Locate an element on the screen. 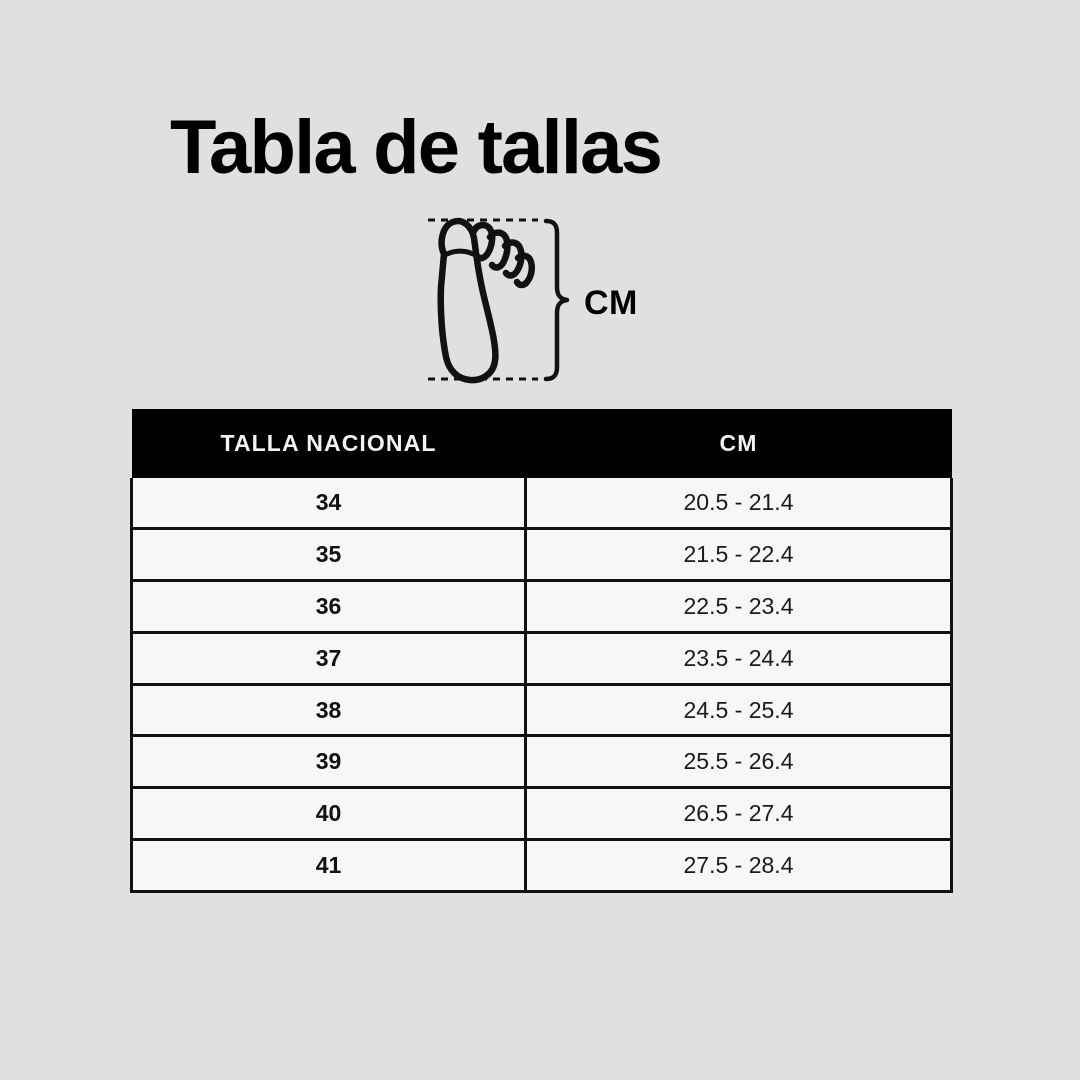 This screenshot has width=1080, height=1080. cell-size: 41 is located at coordinates (328, 866).